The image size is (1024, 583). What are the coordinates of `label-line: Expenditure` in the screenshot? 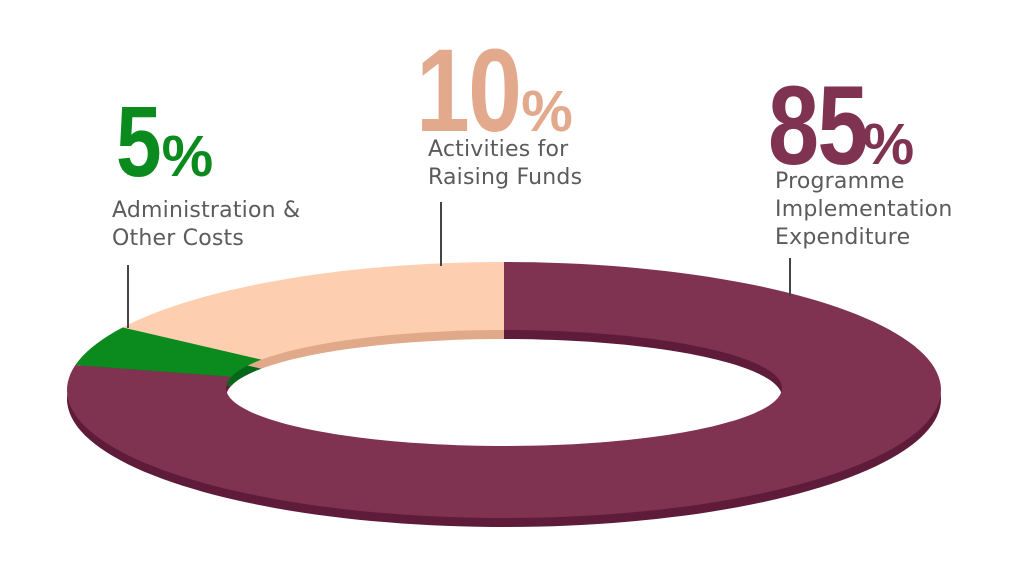 It's located at (843, 237).